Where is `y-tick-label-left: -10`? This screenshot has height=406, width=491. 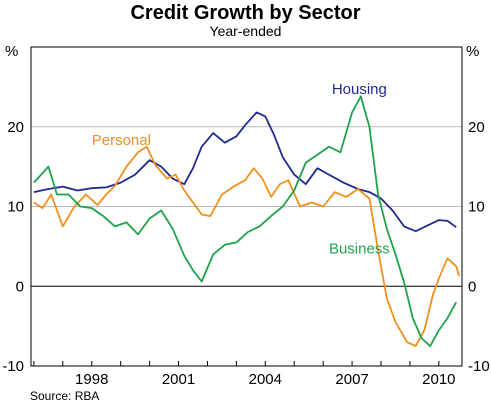 y-tick-label-left: -10 is located at coordinates (13, 366).